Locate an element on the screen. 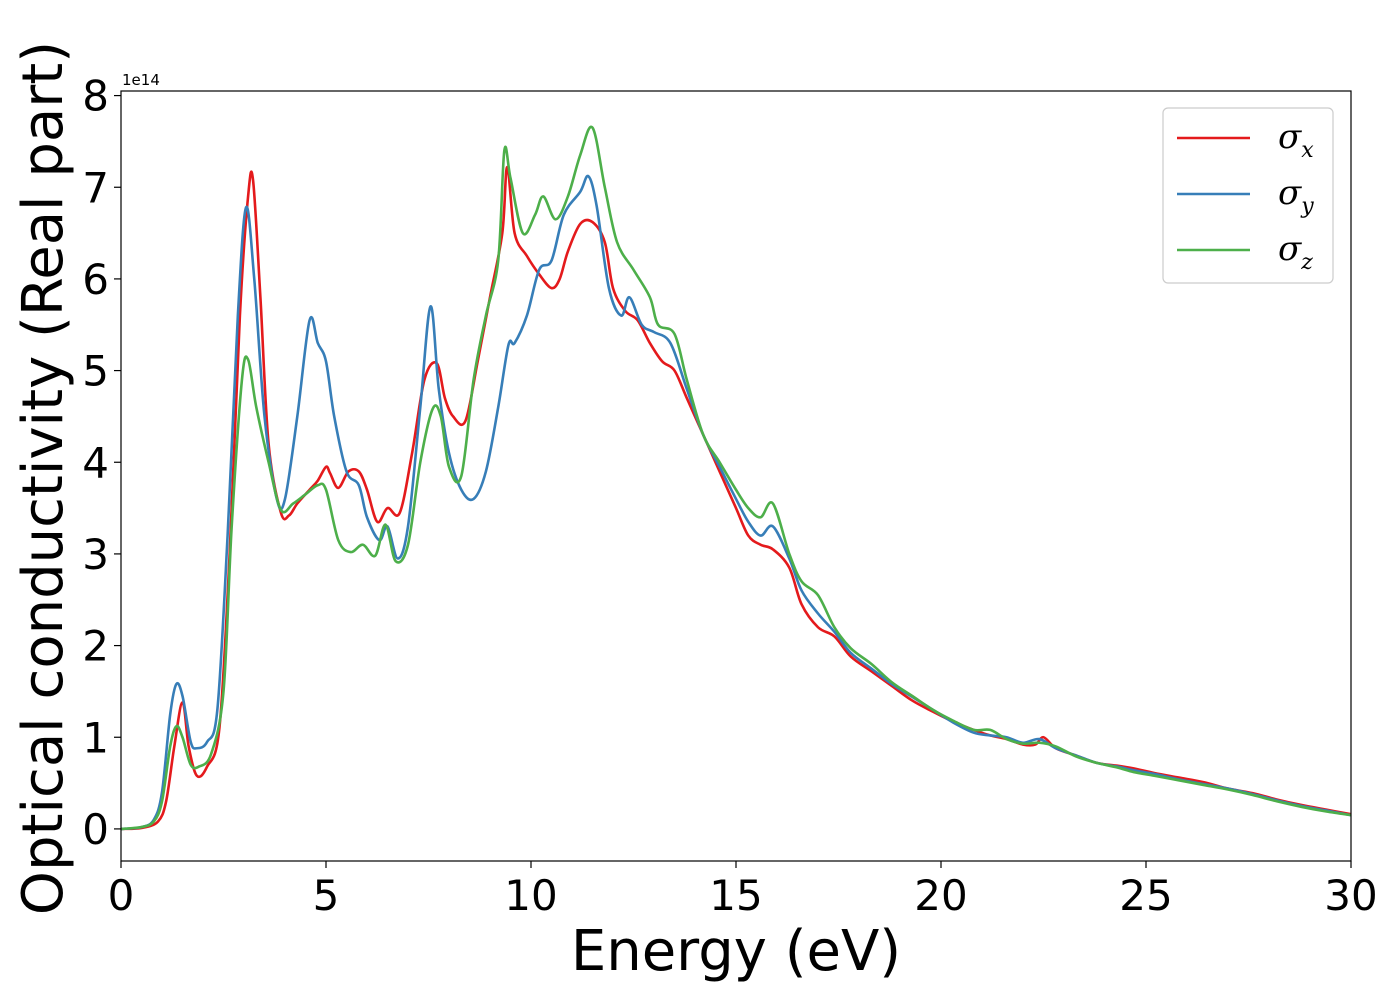  y-tick-label: 2 is located at coordinates (95, 646).